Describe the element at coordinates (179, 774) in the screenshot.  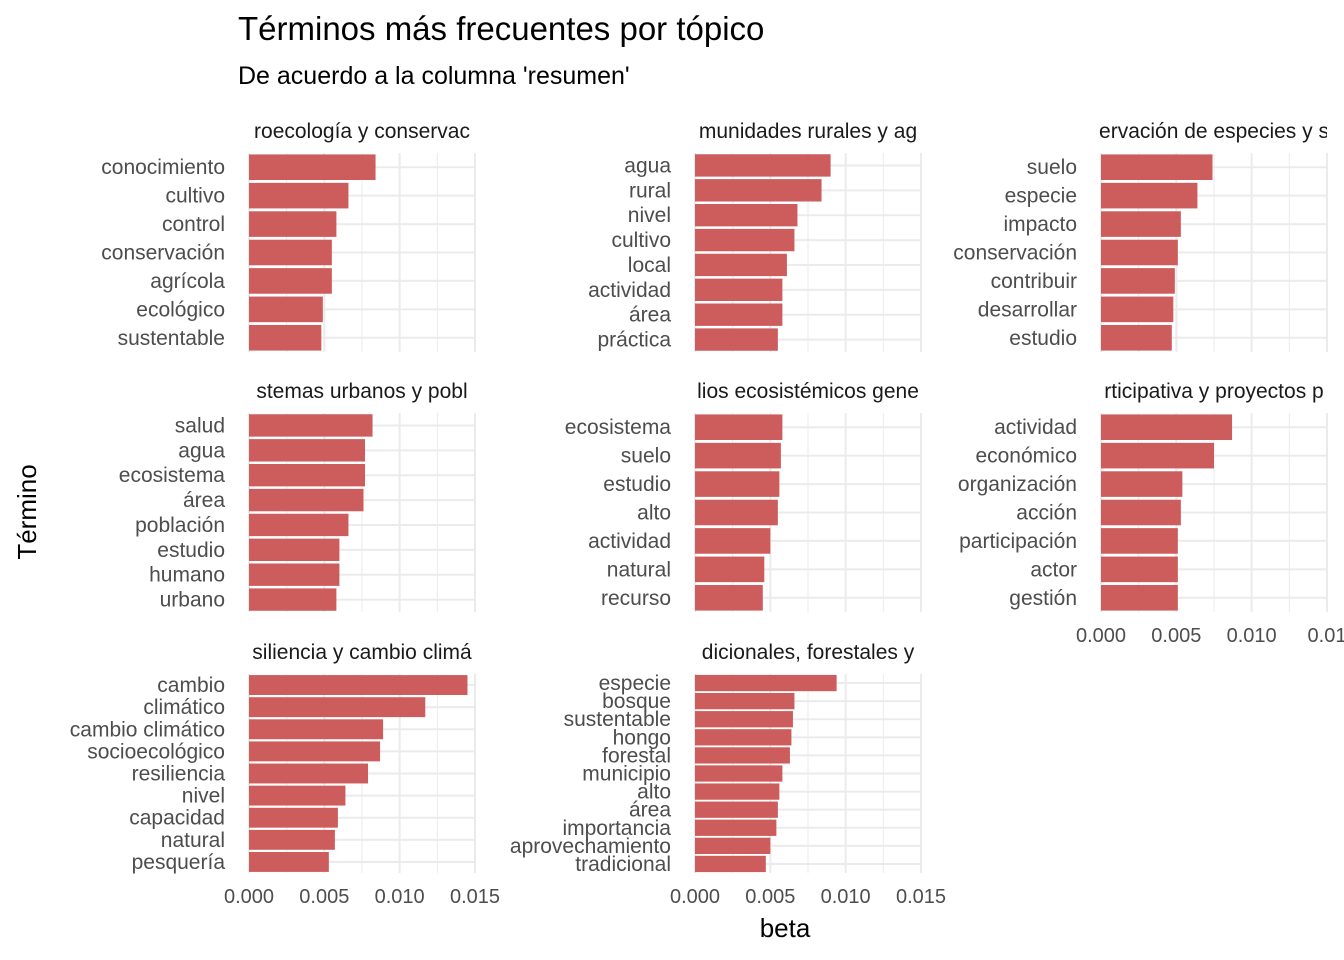
I see `y-tick-label: resiliencia` at that location.